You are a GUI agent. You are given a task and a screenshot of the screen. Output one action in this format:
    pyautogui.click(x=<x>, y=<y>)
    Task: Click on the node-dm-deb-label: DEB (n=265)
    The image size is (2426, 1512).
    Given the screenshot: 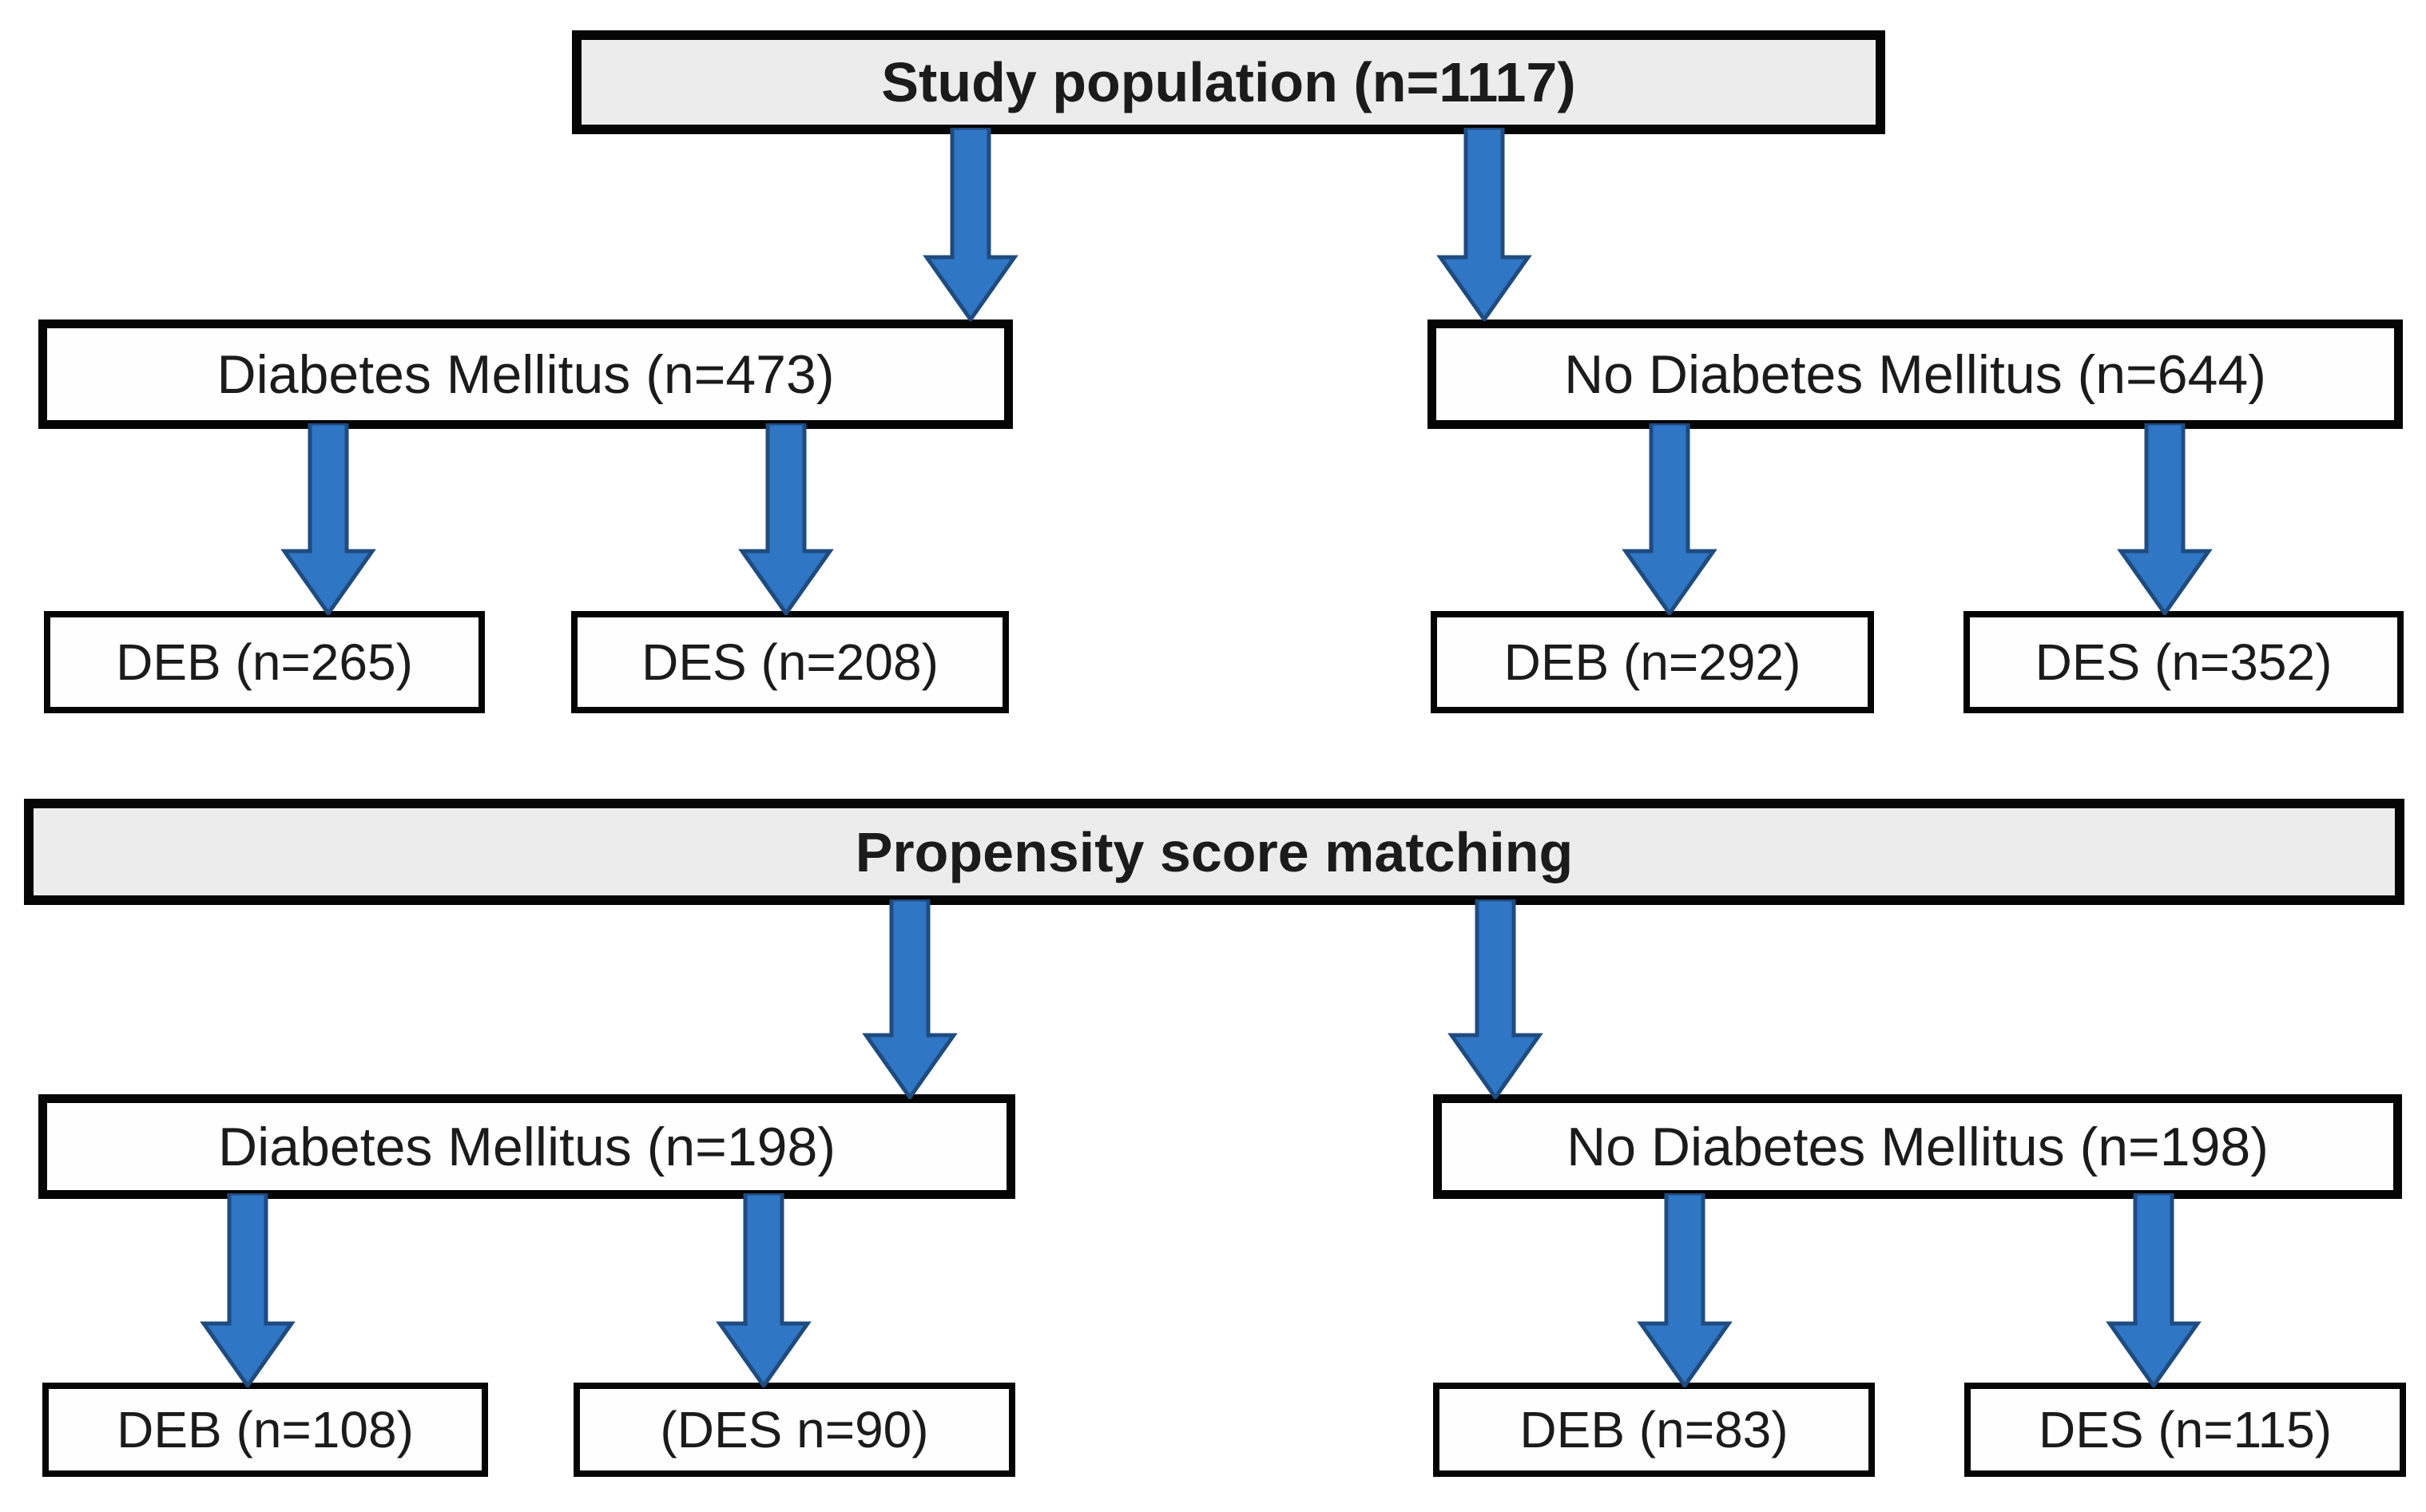 What is the action you would take?
    pyautogui.click(x=264, y=662)
    